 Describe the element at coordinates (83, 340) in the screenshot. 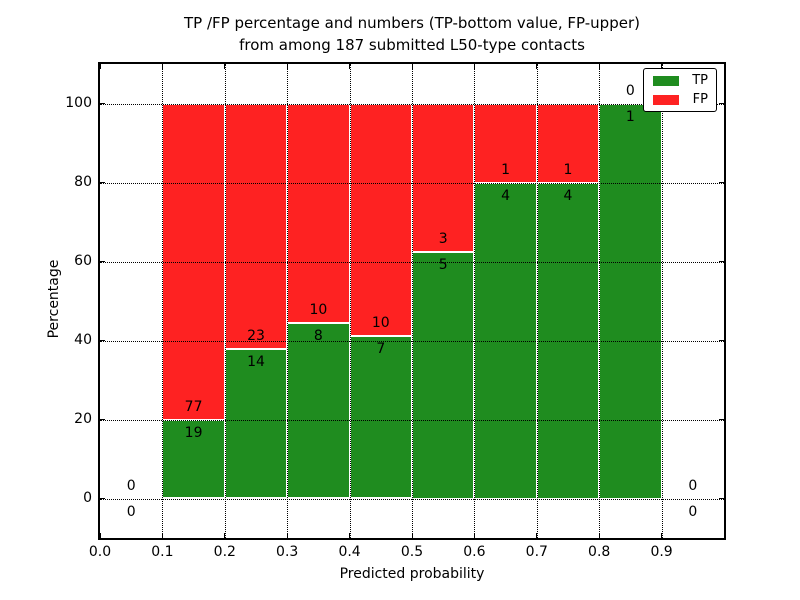

I see `y-tick-label: 40` at that location.